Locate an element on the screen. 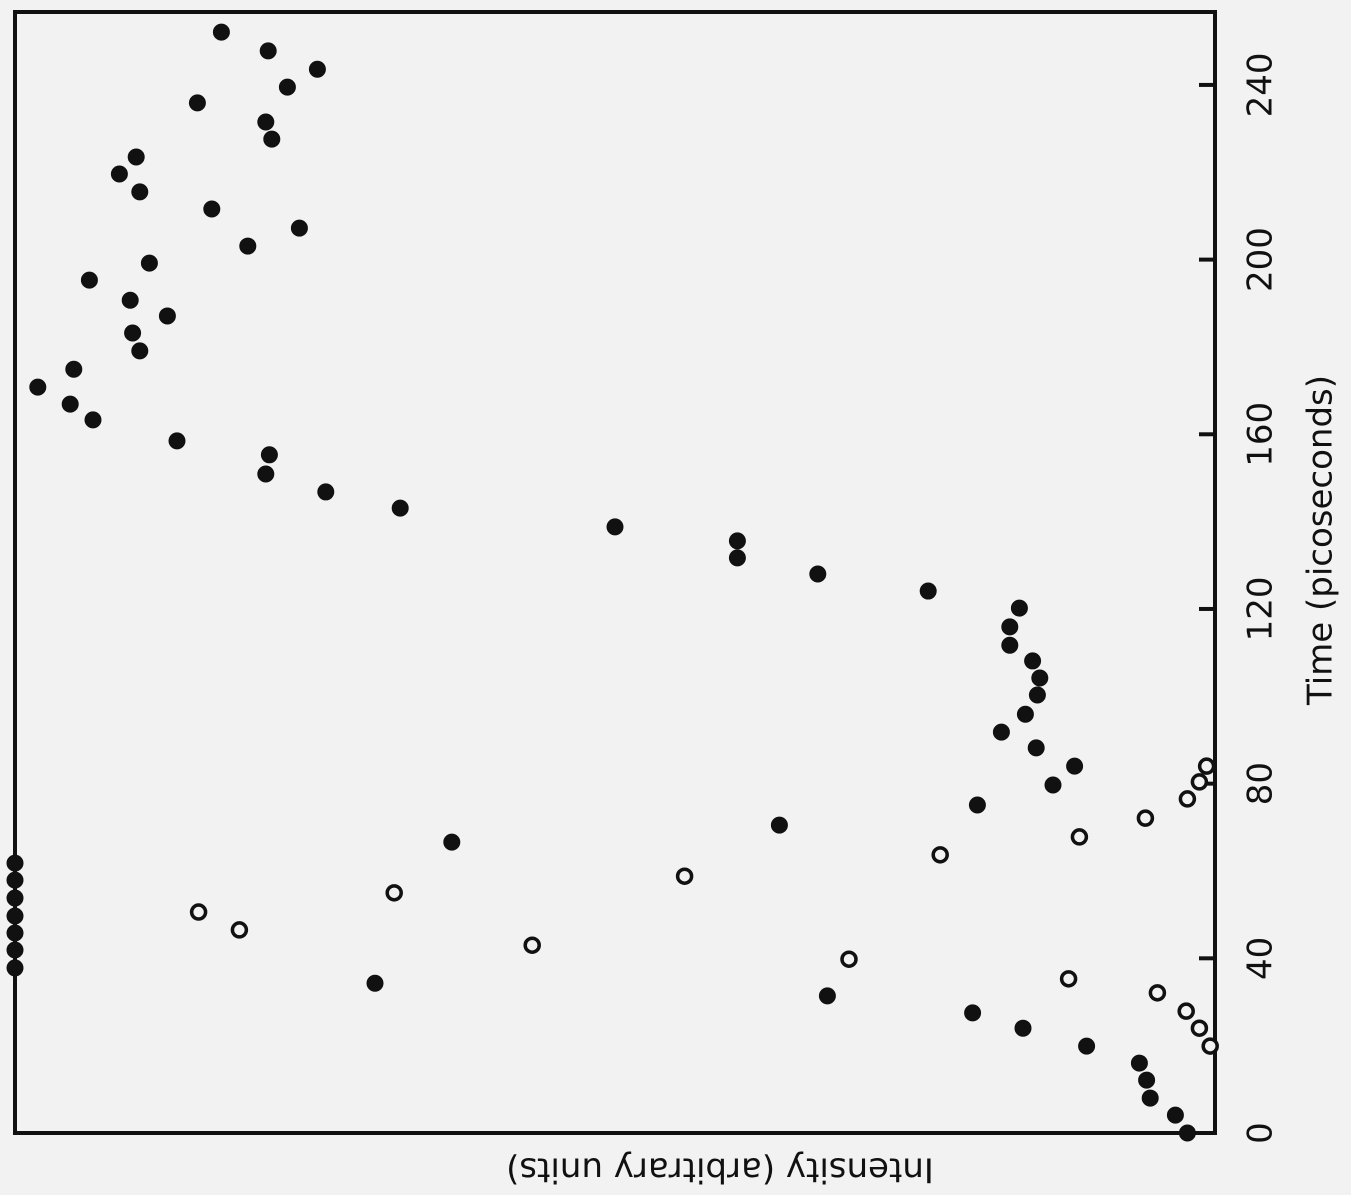  x-tick-label: 160 is located at coordinates (1261, 434).